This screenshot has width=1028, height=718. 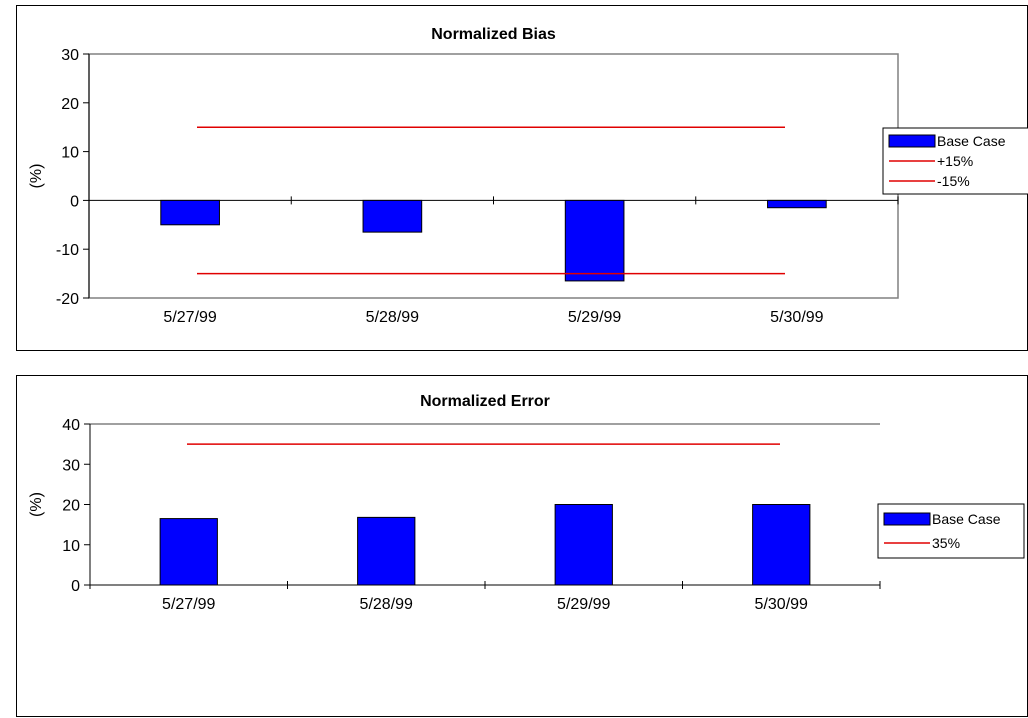 I want to click on legend-box, so click(x=951, y=531).